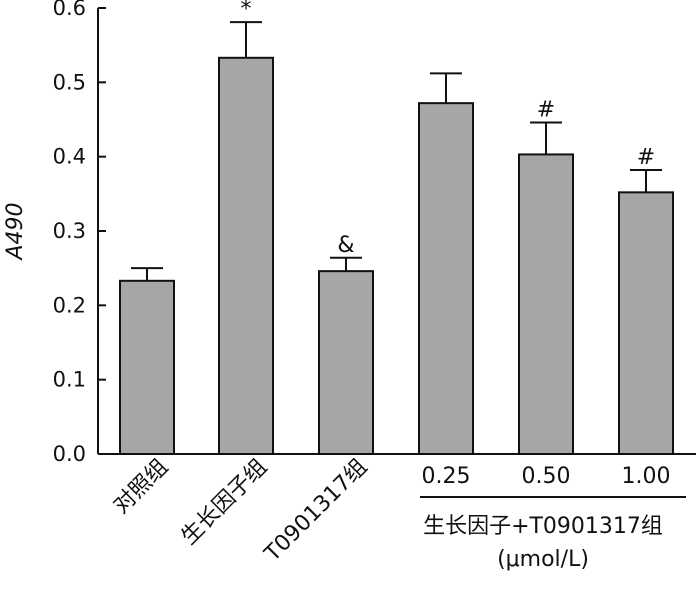 The image size is (700, 598). I want to click on category-label-0: 对照组, so click(141, 487).